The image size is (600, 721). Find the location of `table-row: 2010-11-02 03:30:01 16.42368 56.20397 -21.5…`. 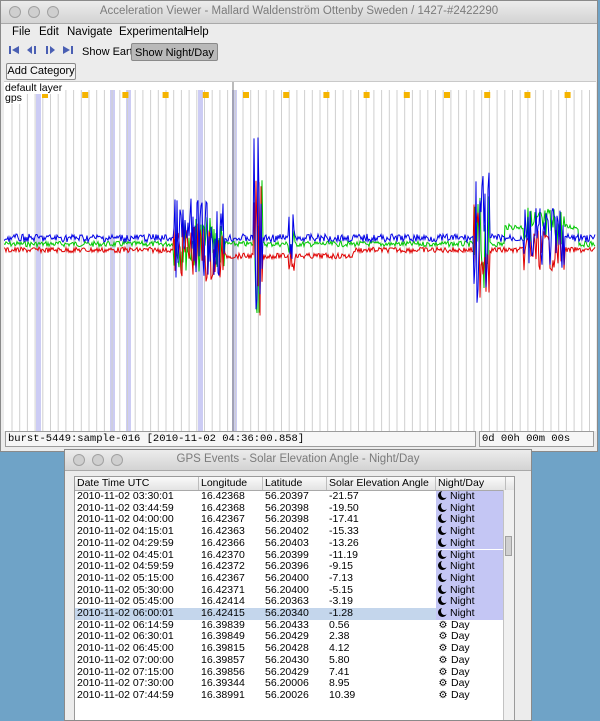

table-row: 2010-11-02 03:30:01 16.42368 56.20397 -21.5… is located at coordinates (294, 497).